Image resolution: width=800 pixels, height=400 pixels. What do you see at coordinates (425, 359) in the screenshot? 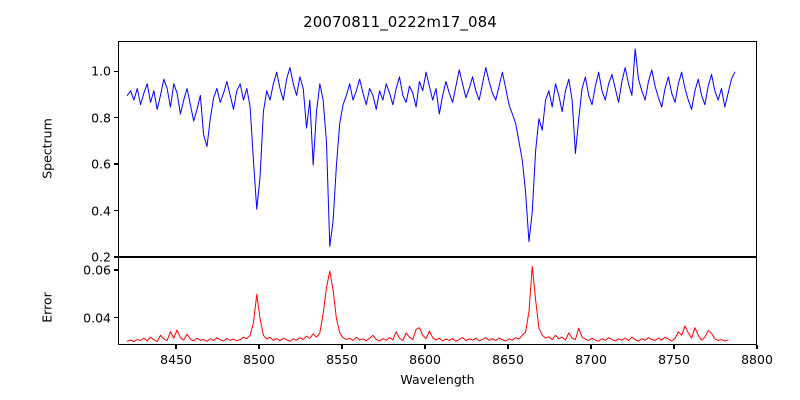
I see `wavelength-tick-label: 8600` at bounding box center [425, 359].